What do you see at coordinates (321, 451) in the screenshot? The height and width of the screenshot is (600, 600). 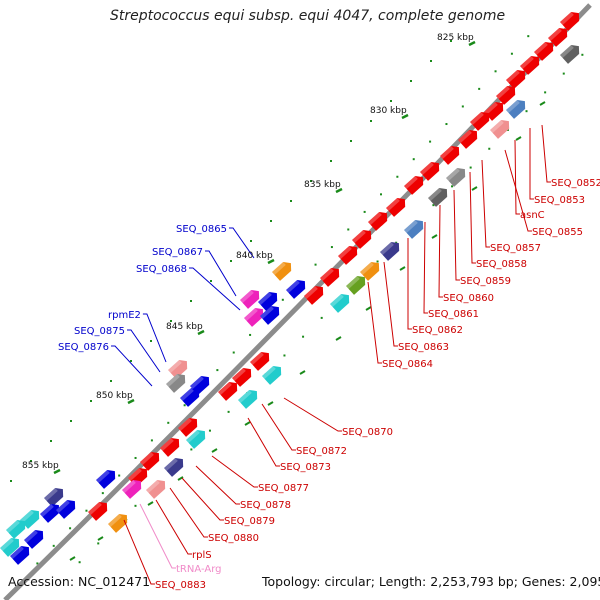 I see `gene-label: SEQ_0872` at bounding box center [321, 451].